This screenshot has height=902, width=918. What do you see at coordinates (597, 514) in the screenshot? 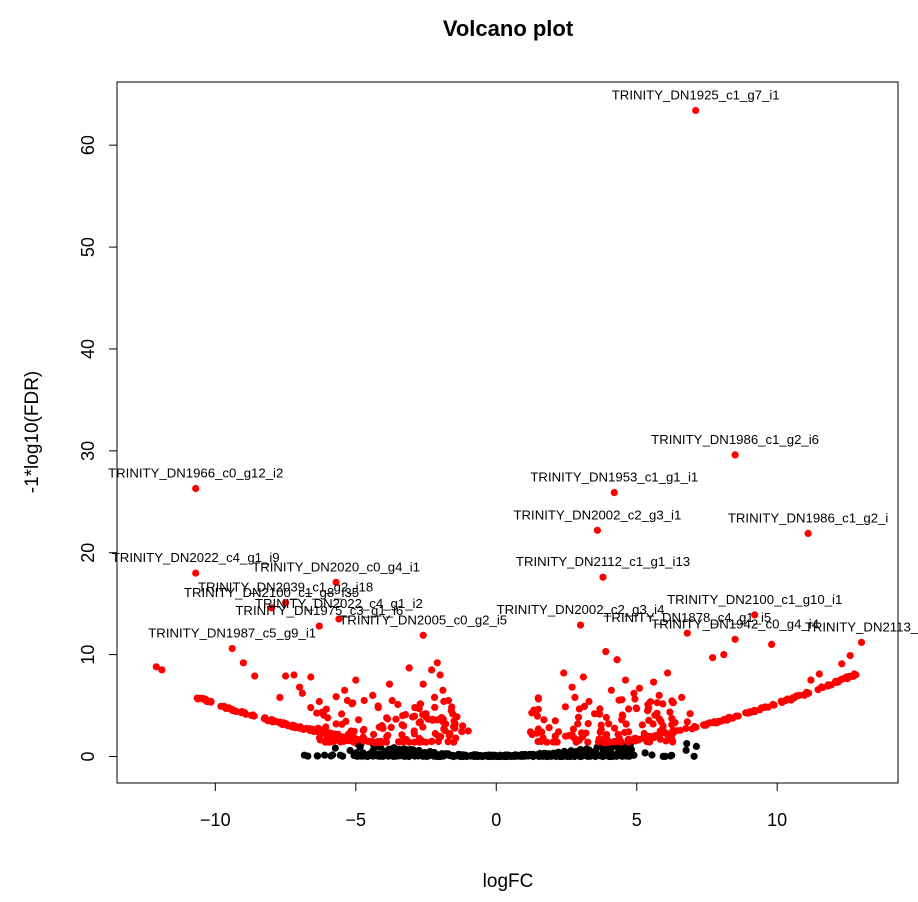
I see `point-label: TRINITY_DN2002_c2_g3_i1` at bounding box center [597, 514].